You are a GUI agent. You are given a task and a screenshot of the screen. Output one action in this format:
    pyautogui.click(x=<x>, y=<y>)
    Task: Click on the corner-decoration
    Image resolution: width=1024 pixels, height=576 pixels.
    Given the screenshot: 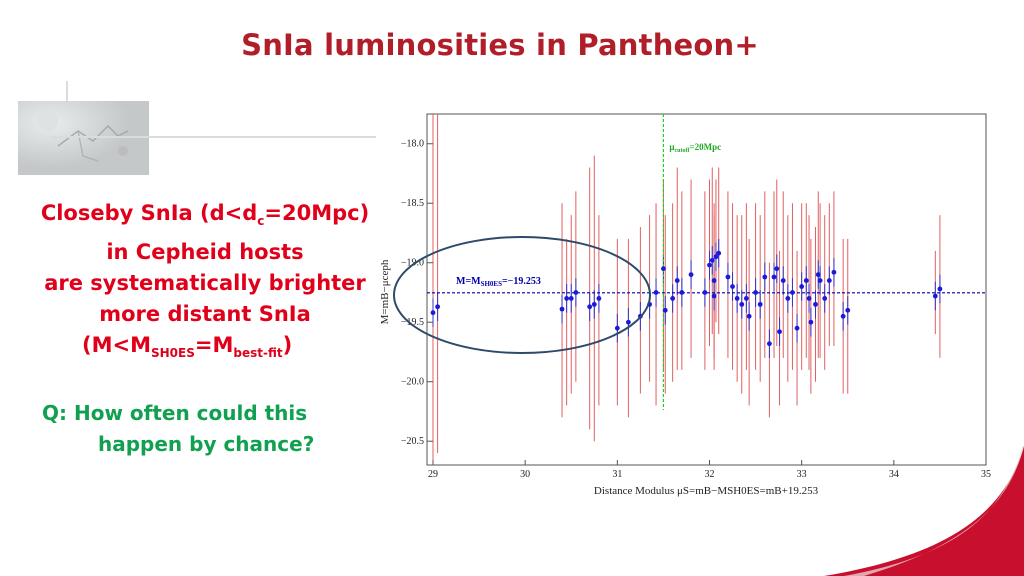 What is the action you would take?
    pyautogui.click(x=924, y=511)
    